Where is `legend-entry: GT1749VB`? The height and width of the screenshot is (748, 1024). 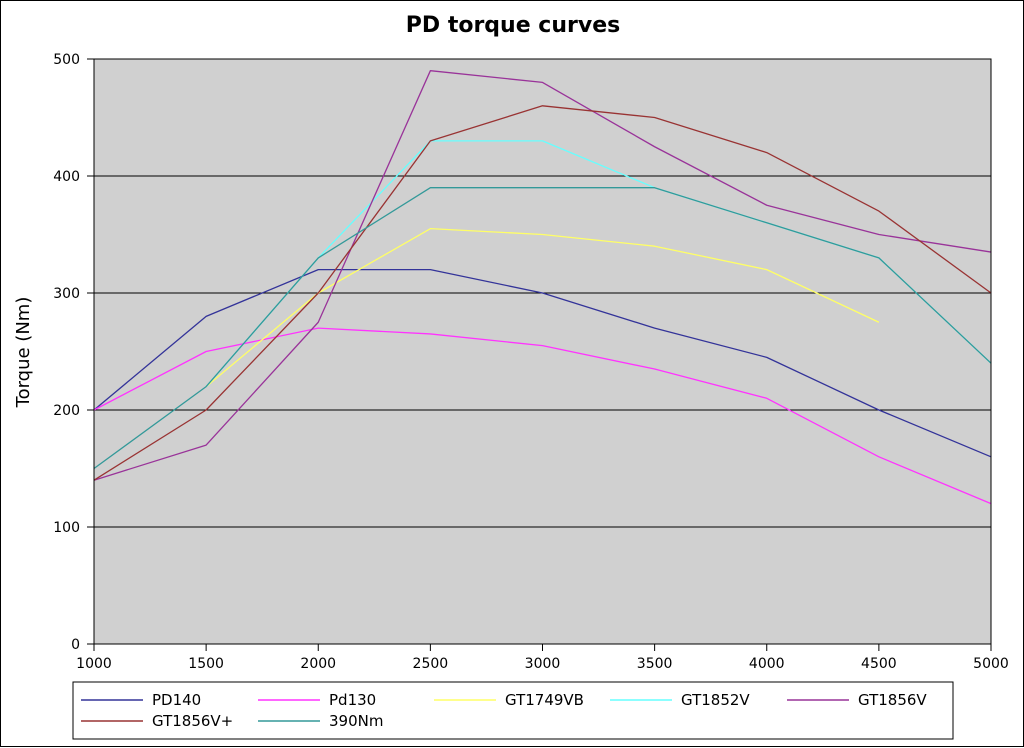
legend-entry: GT1749VB is located at coordinates (544, 700).